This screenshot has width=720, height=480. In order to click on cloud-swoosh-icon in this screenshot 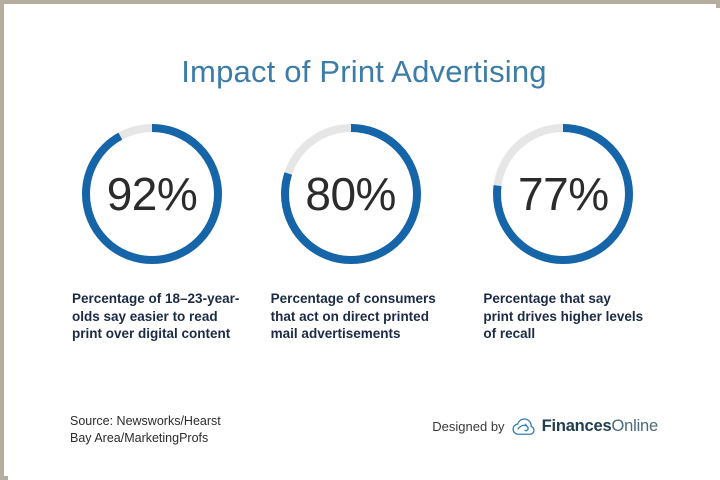, I will do `click(523, 426)`.